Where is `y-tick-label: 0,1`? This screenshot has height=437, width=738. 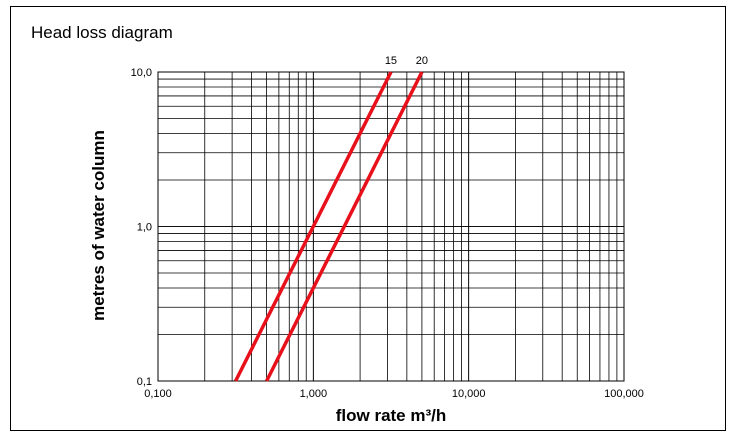
y-tick-label: 0,1 is located at coordinates (144, 382).